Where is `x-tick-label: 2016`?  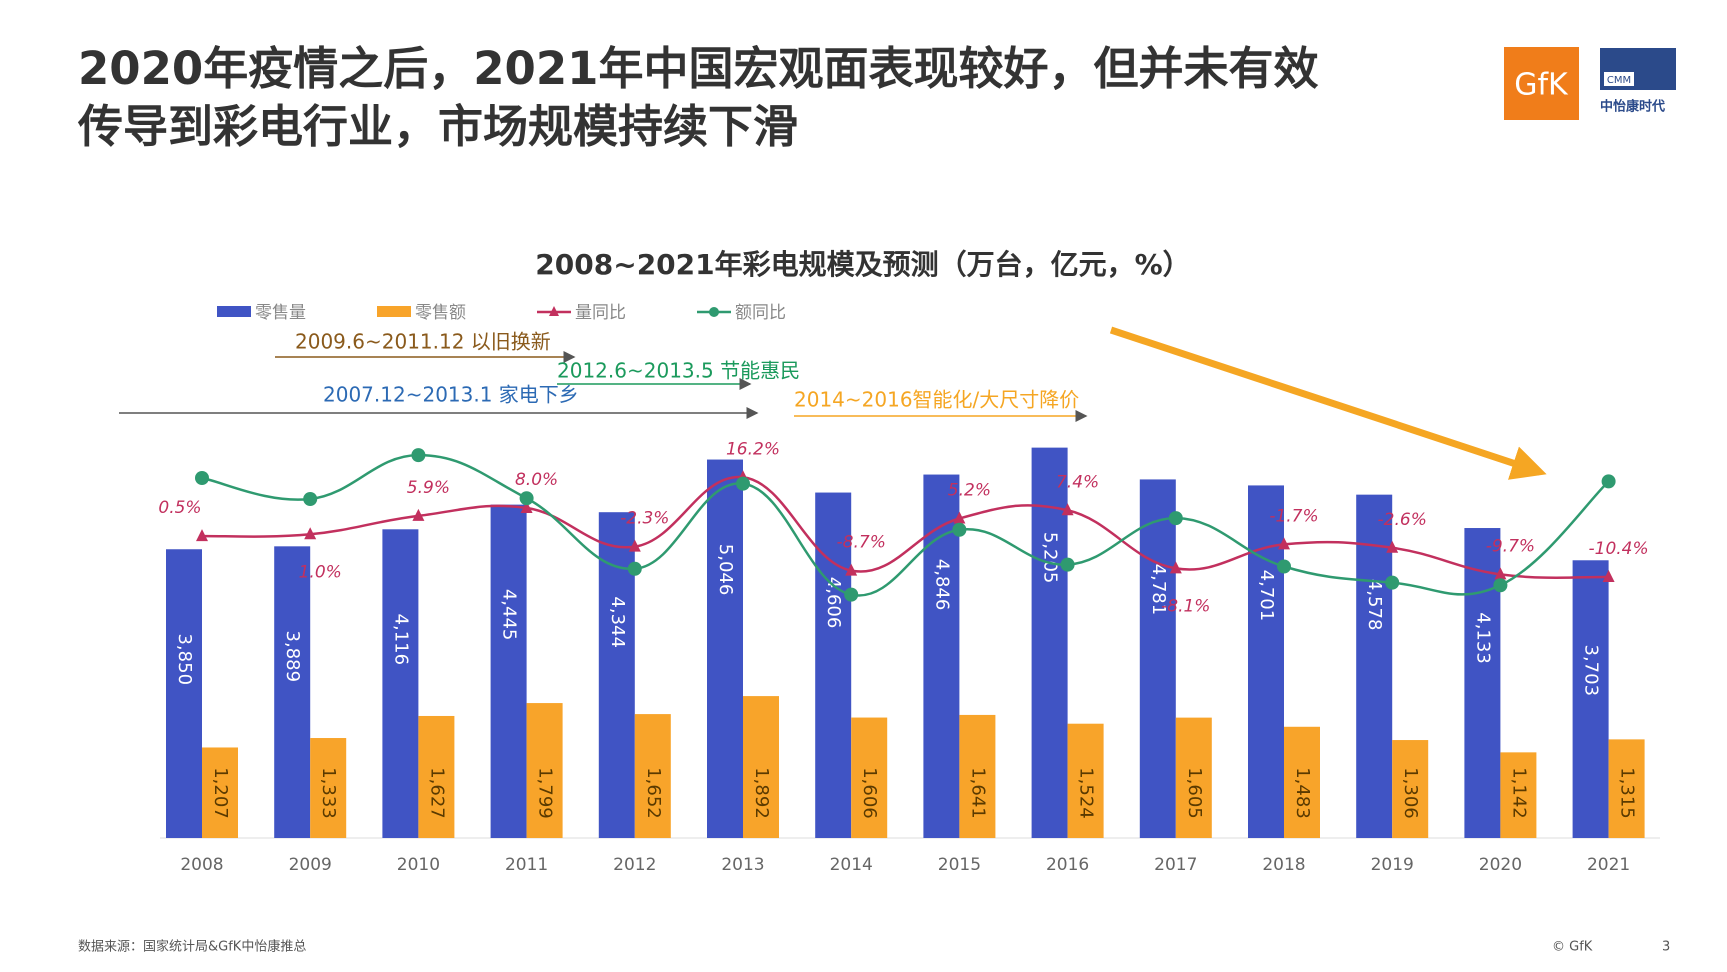
x-tick-label: 2016 is located at coordinates (1067, 865).